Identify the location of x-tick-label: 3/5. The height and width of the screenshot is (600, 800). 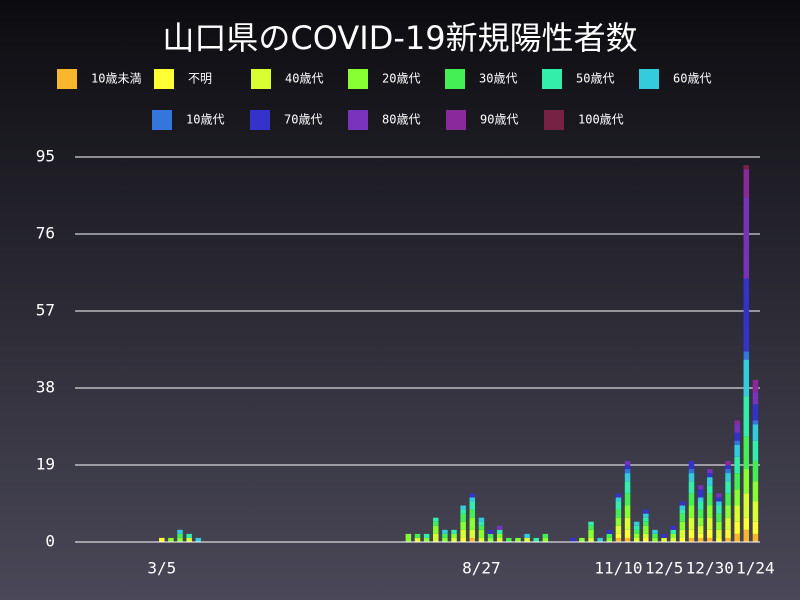
(161, 568).